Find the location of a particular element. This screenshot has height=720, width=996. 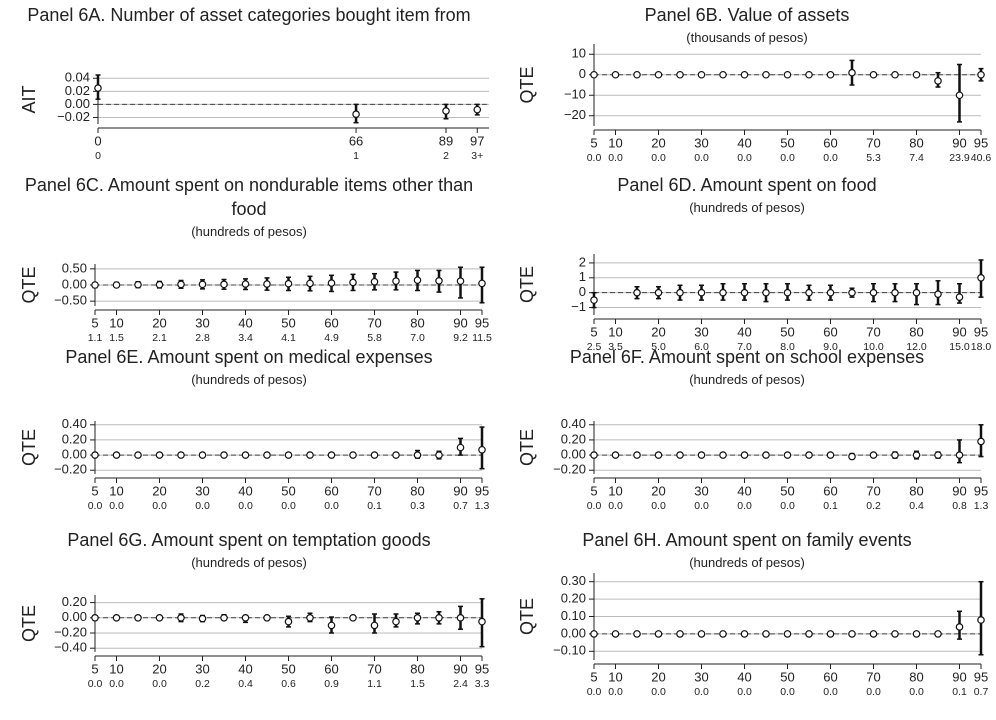

y-tick-label: 0.30 is located at coordinates (573, 580).